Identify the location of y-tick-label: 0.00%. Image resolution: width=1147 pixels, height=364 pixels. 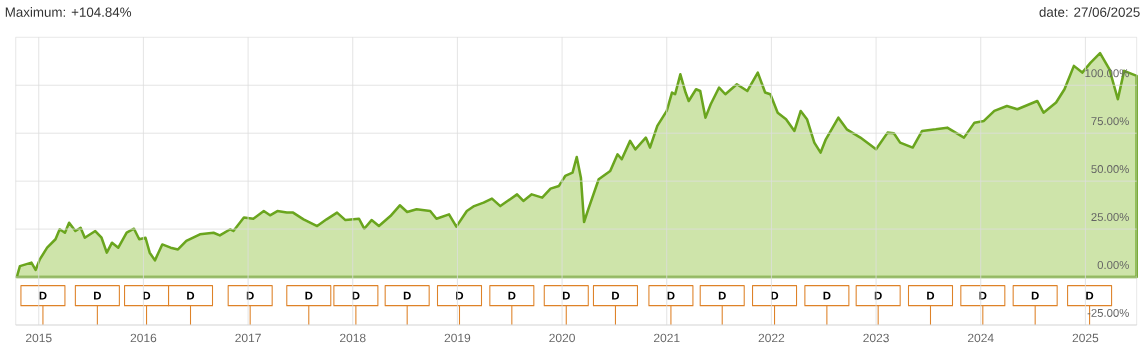
(1113, 264).